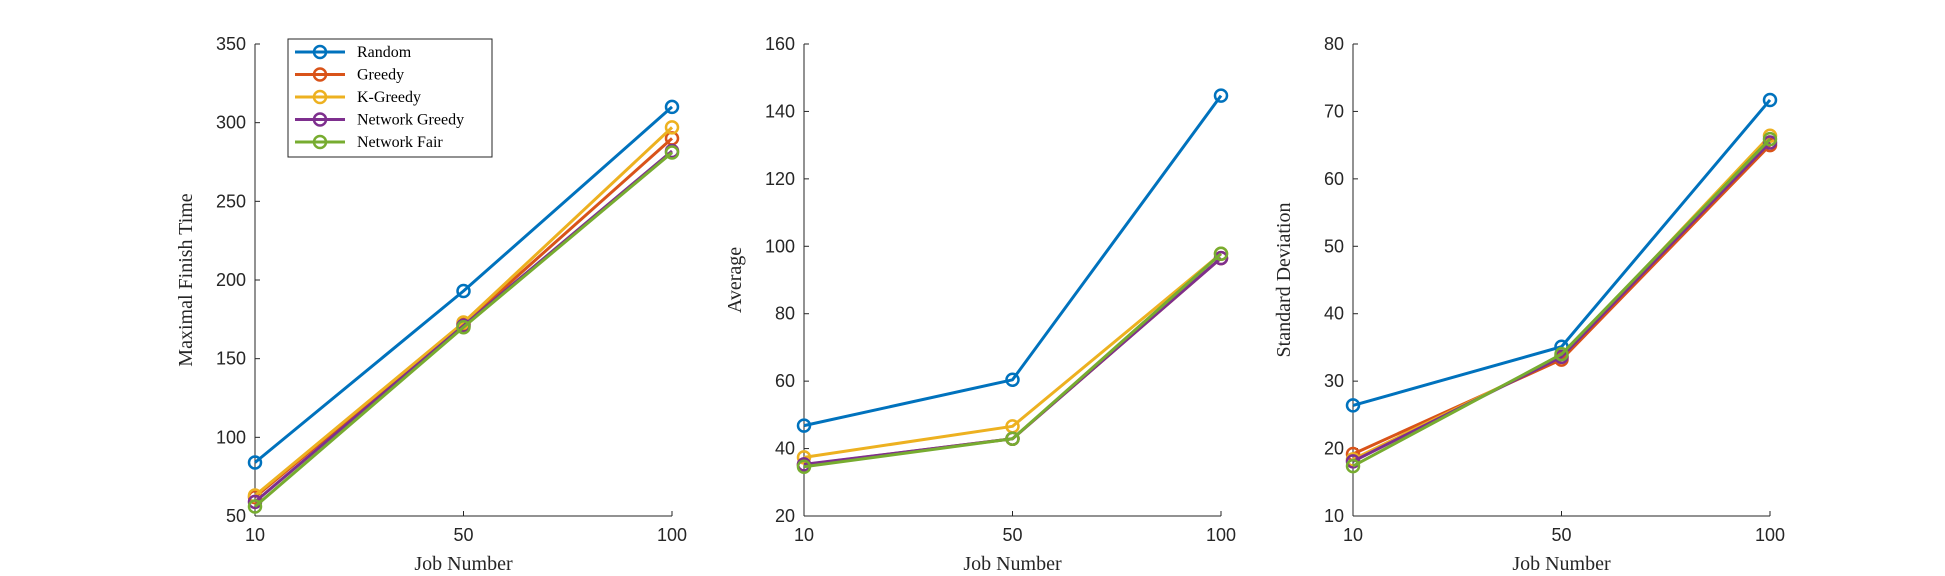 The height and width of the screenshot is (576, 1945). What do you see at coordinates (231, 359) in the screenshot?
I see `y-tick-label: 150` at bounding box center [231, 359].